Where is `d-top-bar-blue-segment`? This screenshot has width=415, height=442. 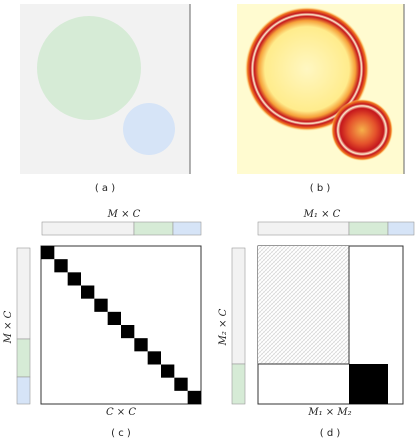 d-top-bar-blue-segment is located at coordinates (401, 228).